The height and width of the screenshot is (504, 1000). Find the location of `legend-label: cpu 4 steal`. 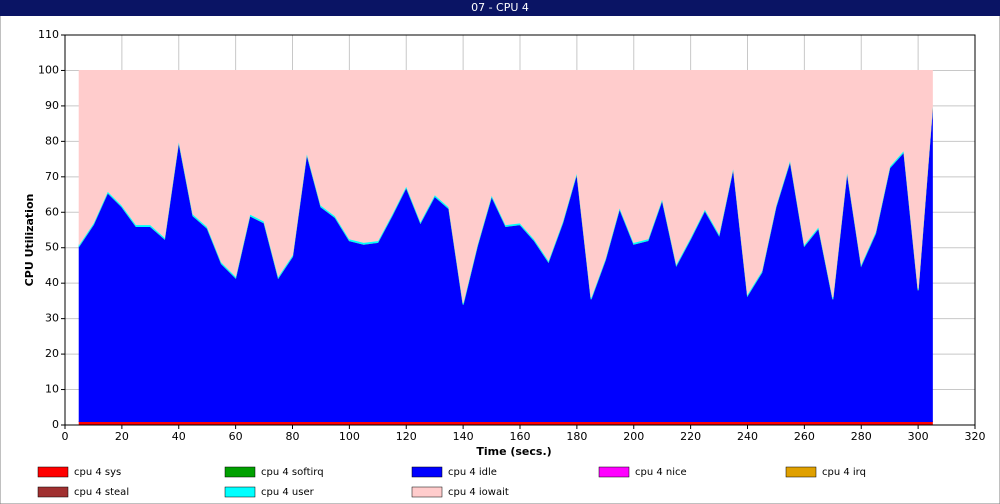

legend-label: cpu 4 steal is located at coordinates (101, 492).